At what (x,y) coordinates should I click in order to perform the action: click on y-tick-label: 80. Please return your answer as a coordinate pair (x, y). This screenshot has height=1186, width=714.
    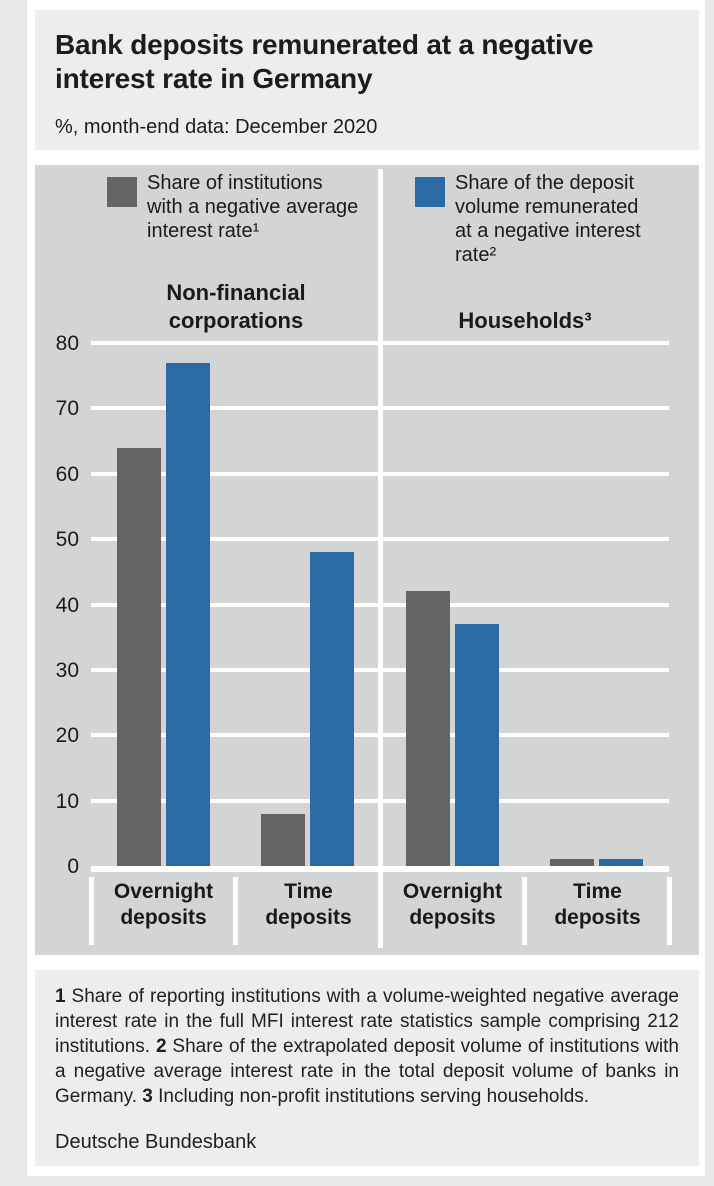
    Looking at the image, I should click on (67, 343).